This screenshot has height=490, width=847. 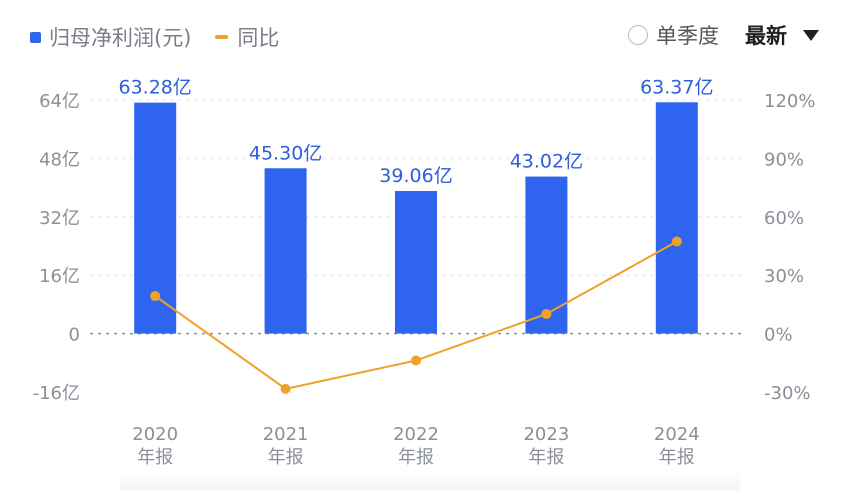 I want to click on legend-item-net-profit: 归母净利润(元), so click(x=110, y=37).